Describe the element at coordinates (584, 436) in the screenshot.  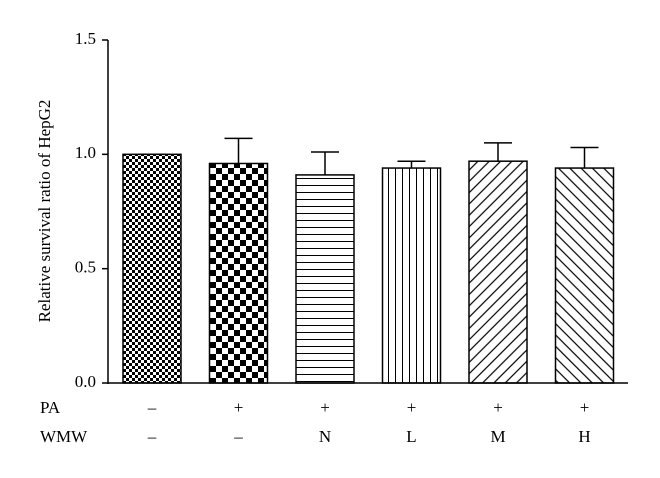
I see `factor-value: H` at that location.